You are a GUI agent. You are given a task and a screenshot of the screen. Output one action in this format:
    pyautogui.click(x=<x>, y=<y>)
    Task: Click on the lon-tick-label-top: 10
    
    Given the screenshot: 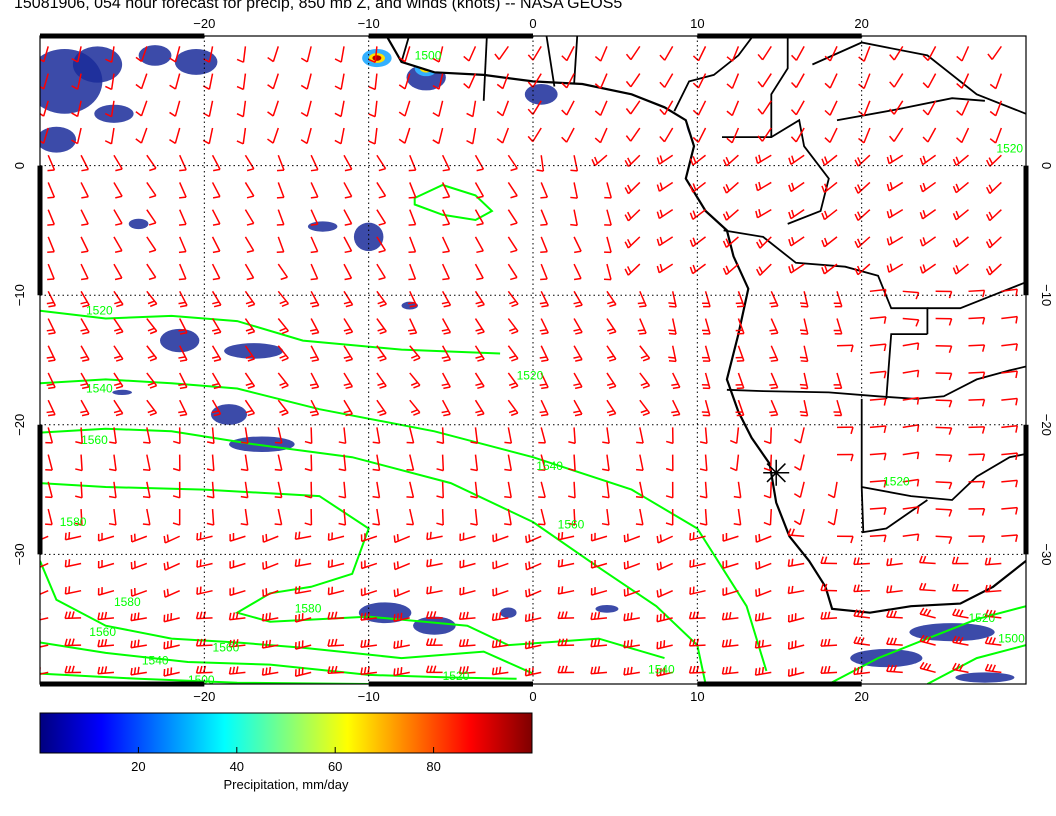 What is the action you would take?
    pyautogui.click(x=697, y=23)
    